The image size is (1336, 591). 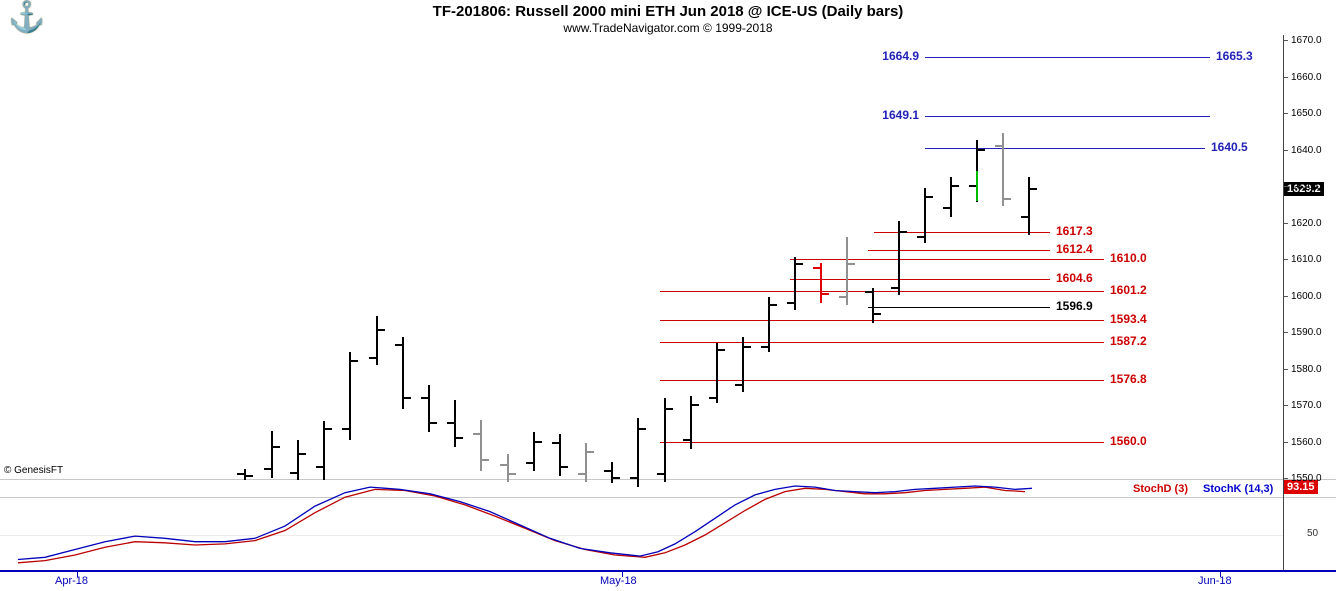 What do you see at coordinates (1229, 146) in the screenshot?
I see `level-label: 1640.5` at bounding box center [1229, 146].